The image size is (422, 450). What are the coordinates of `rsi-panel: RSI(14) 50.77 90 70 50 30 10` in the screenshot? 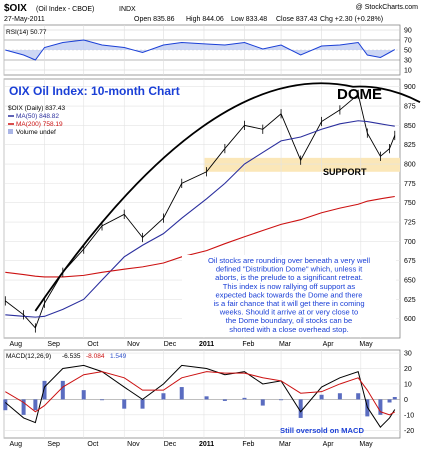 It's located at (207, 50).